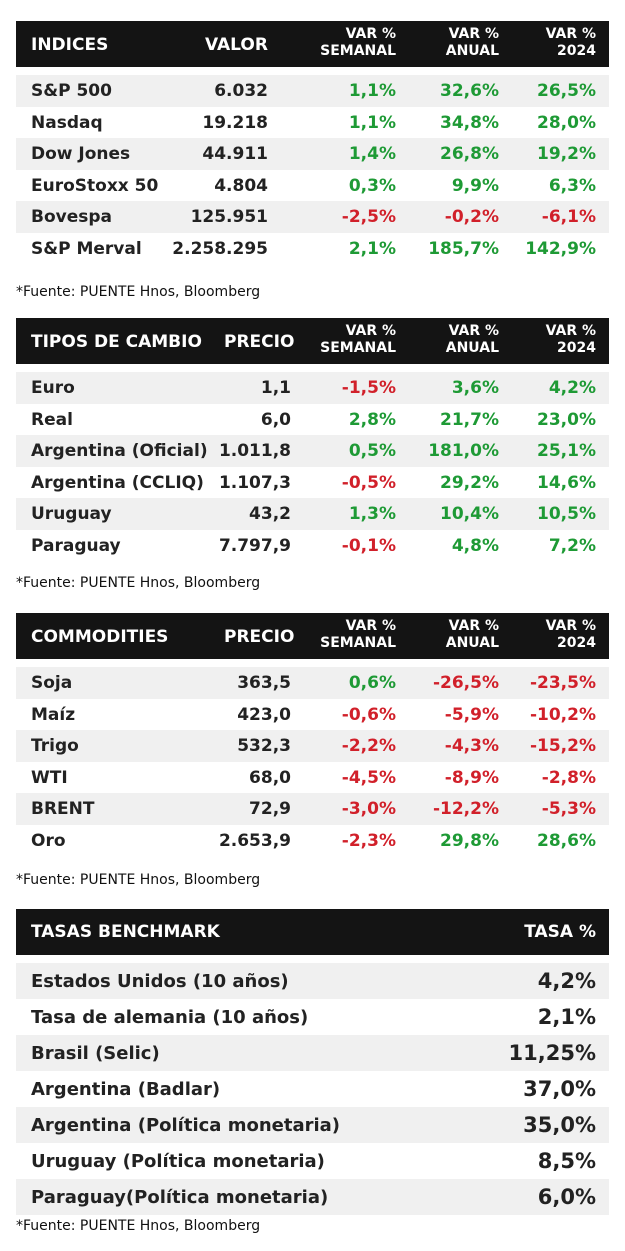 The image size is (625, 1251). Describe the element at coordinates (312, 1017) in the screenshot. I see `table-row: Tasa de alemania (10 años) 2,1%` at that location.